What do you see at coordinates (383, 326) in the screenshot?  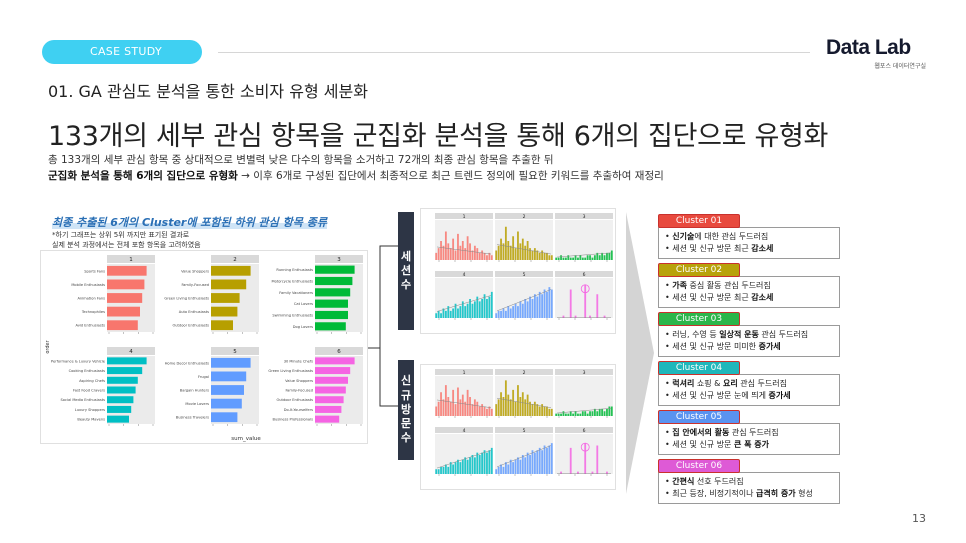 I see `connector-lines` at bounding box center [383, 326].